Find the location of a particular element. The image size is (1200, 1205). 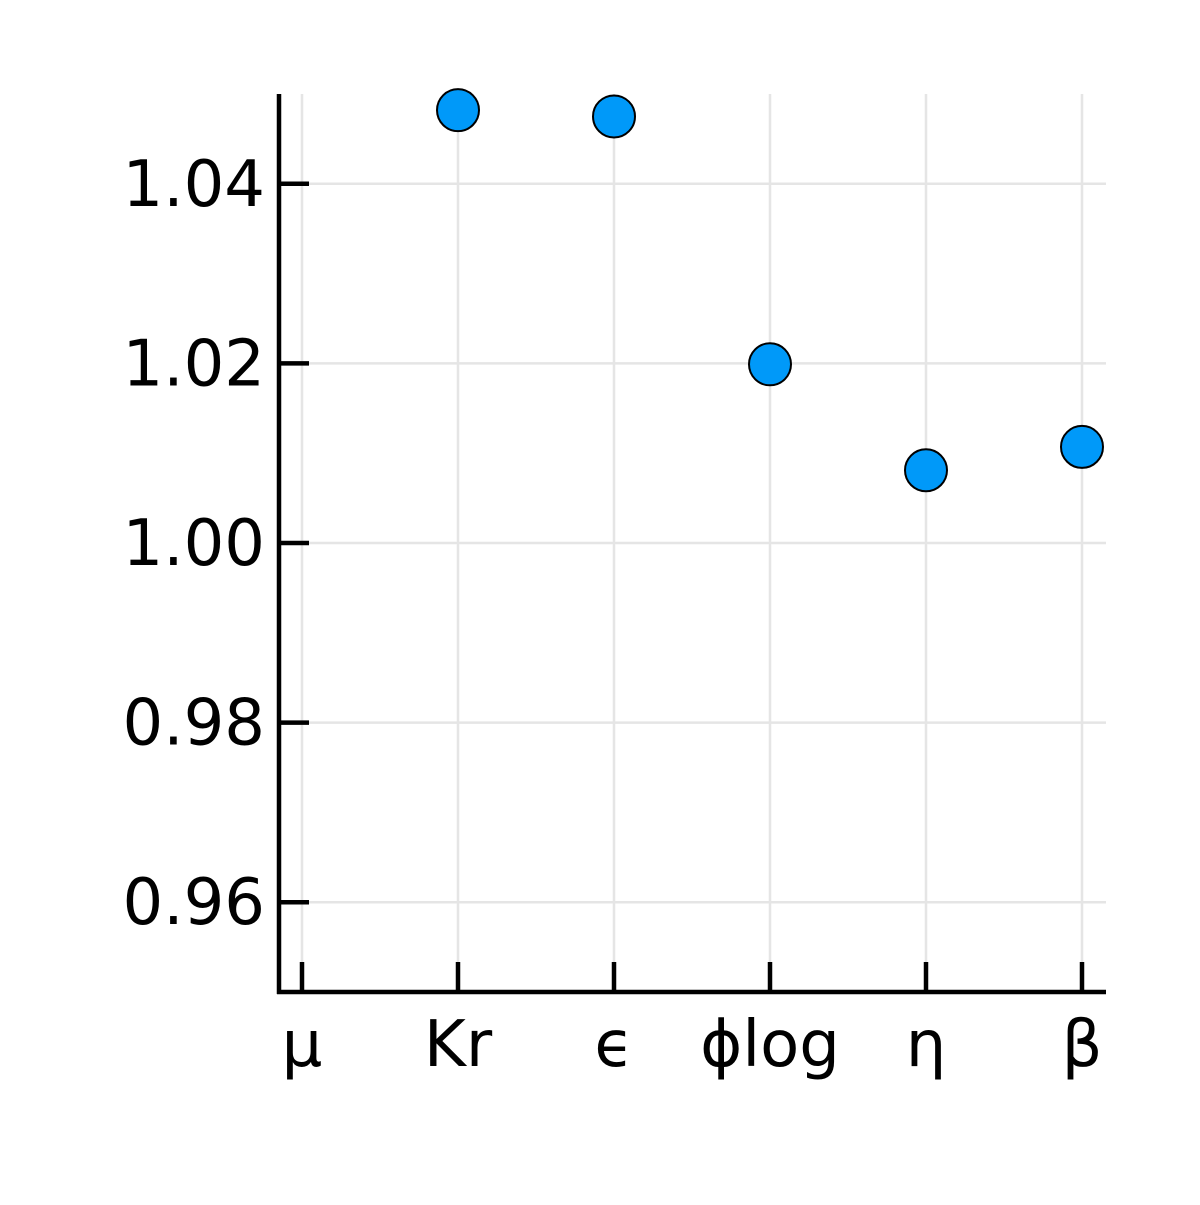

y-tick-label: 1.04 is located at coordinates (194, 185).